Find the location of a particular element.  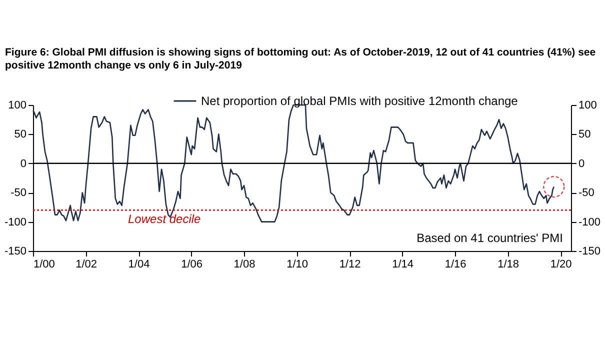

legend-label: Net proportion of global PMIs with positive 12month change is located at coordinates (359, 101).